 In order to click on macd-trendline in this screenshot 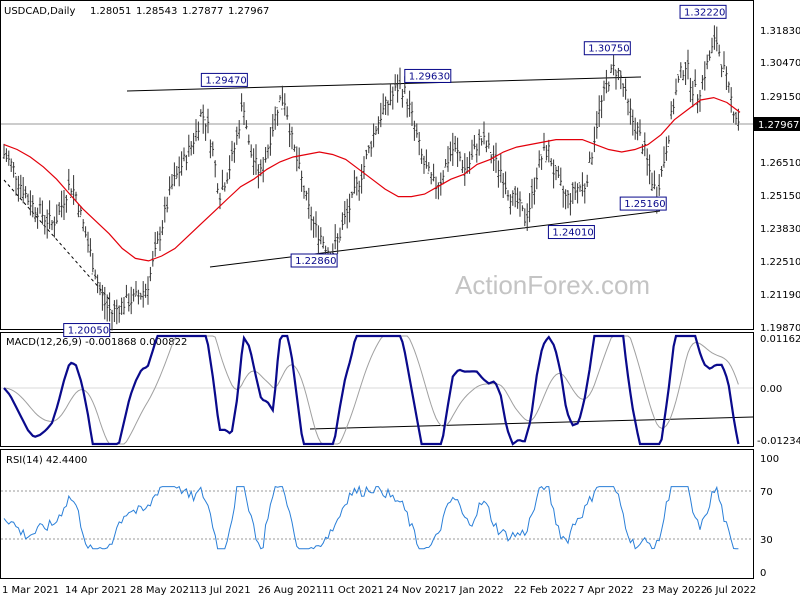, I will do `click(531, 423)`.